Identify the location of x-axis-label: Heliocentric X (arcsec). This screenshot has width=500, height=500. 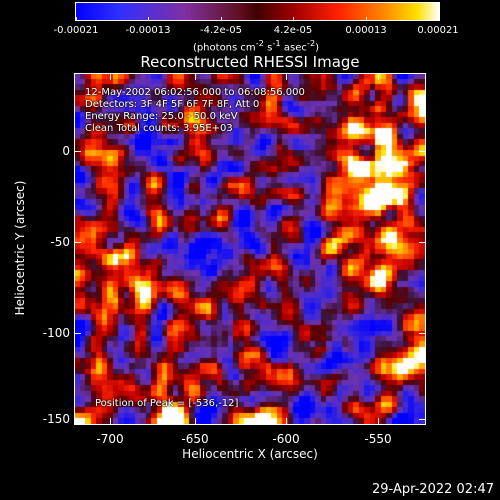
(250, 454).